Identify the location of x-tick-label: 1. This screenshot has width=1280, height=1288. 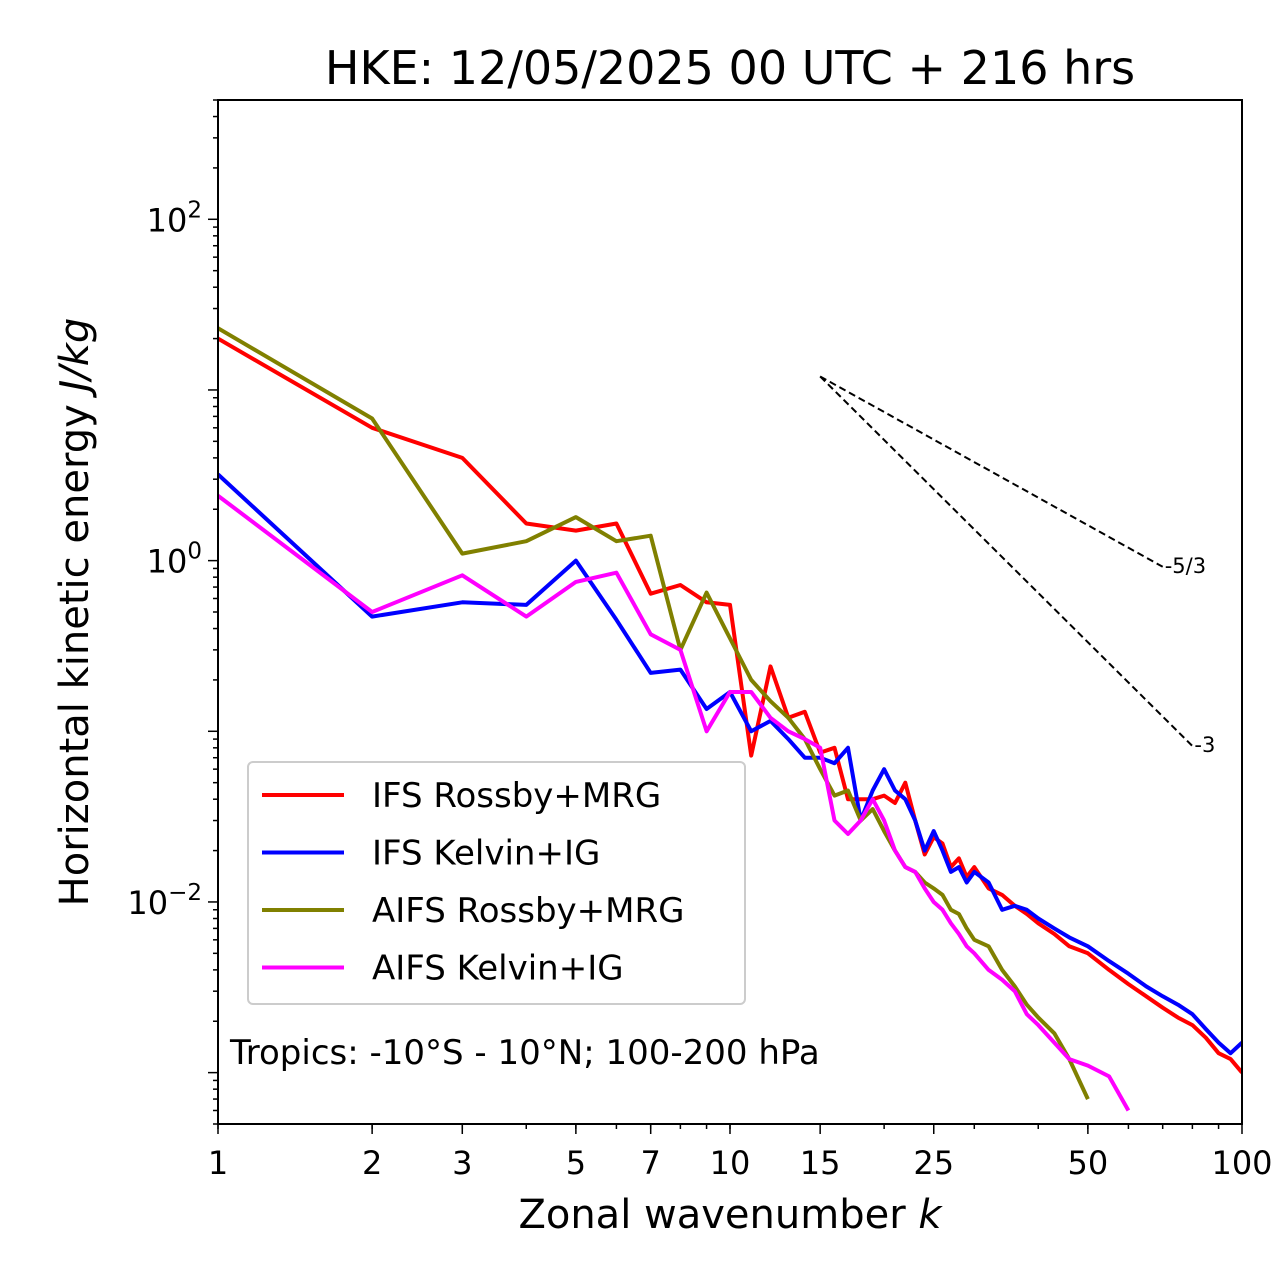
(218, 1163).